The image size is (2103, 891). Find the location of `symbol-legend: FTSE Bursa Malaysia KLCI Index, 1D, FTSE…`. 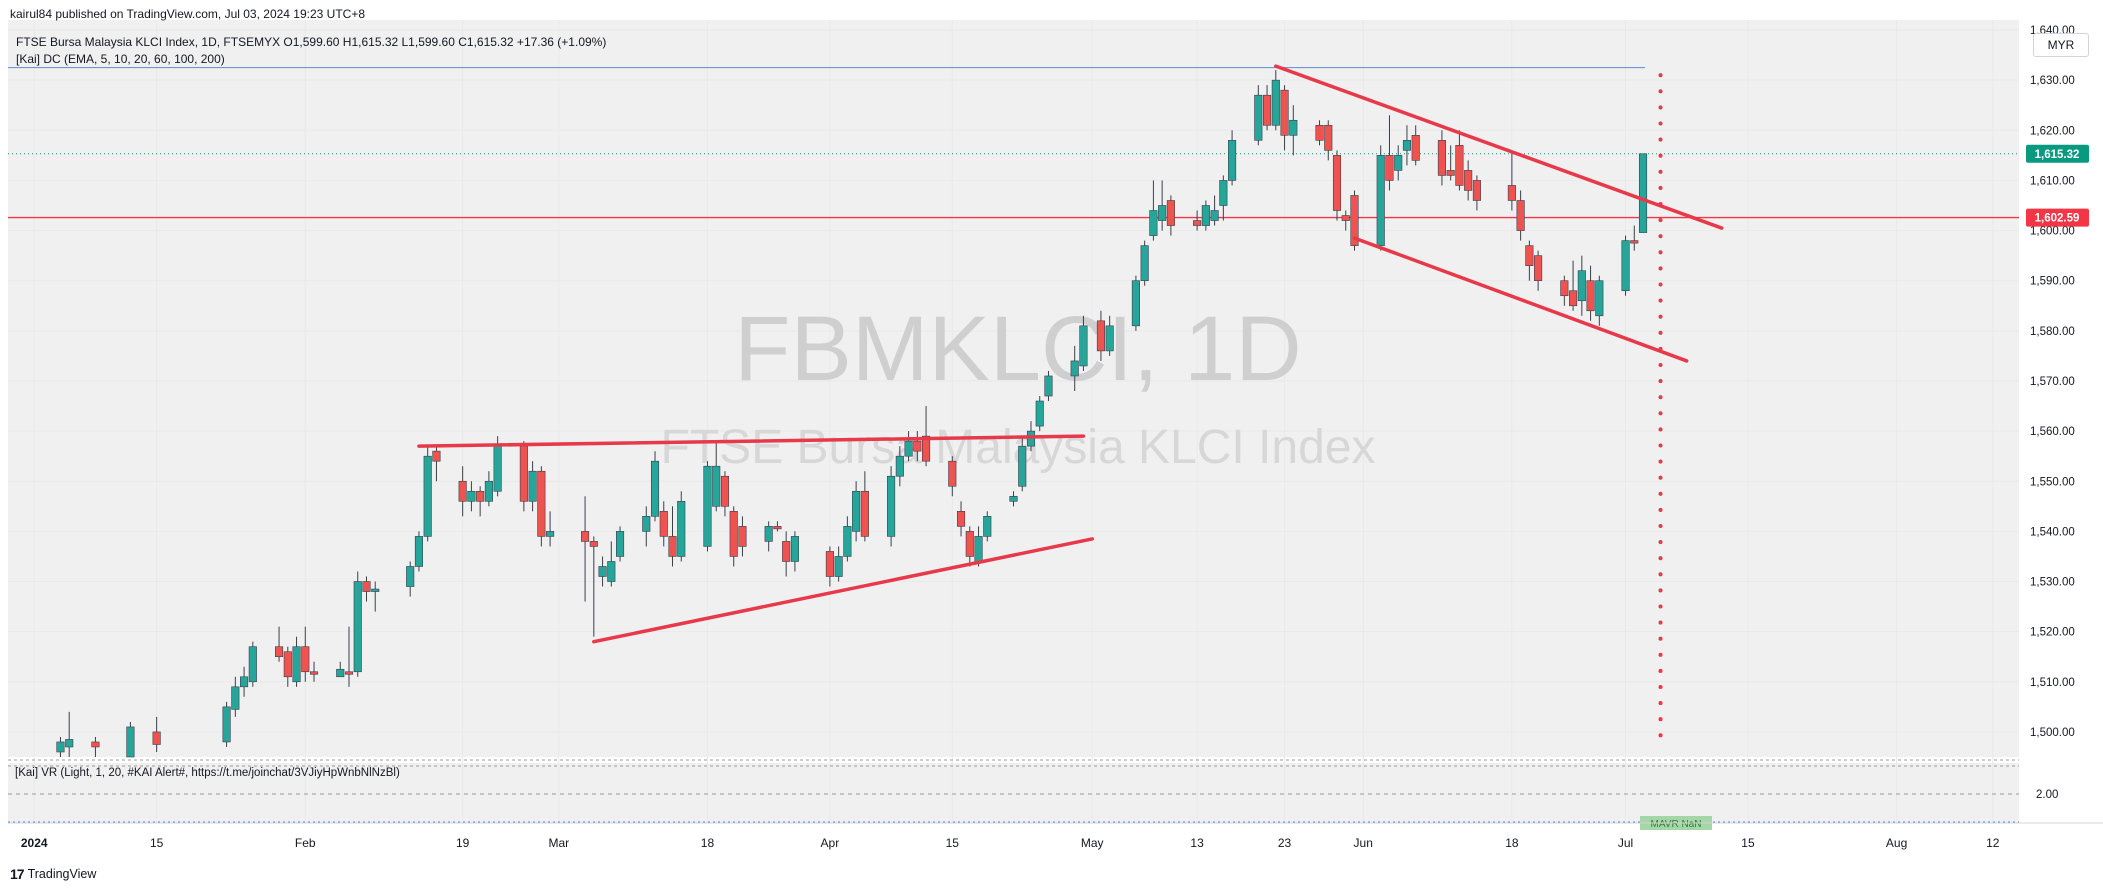

symbol-legend: FTSE Bursa Malaysia KLCI Index, 1D, FTSE… is located at coordinates (311, 42).